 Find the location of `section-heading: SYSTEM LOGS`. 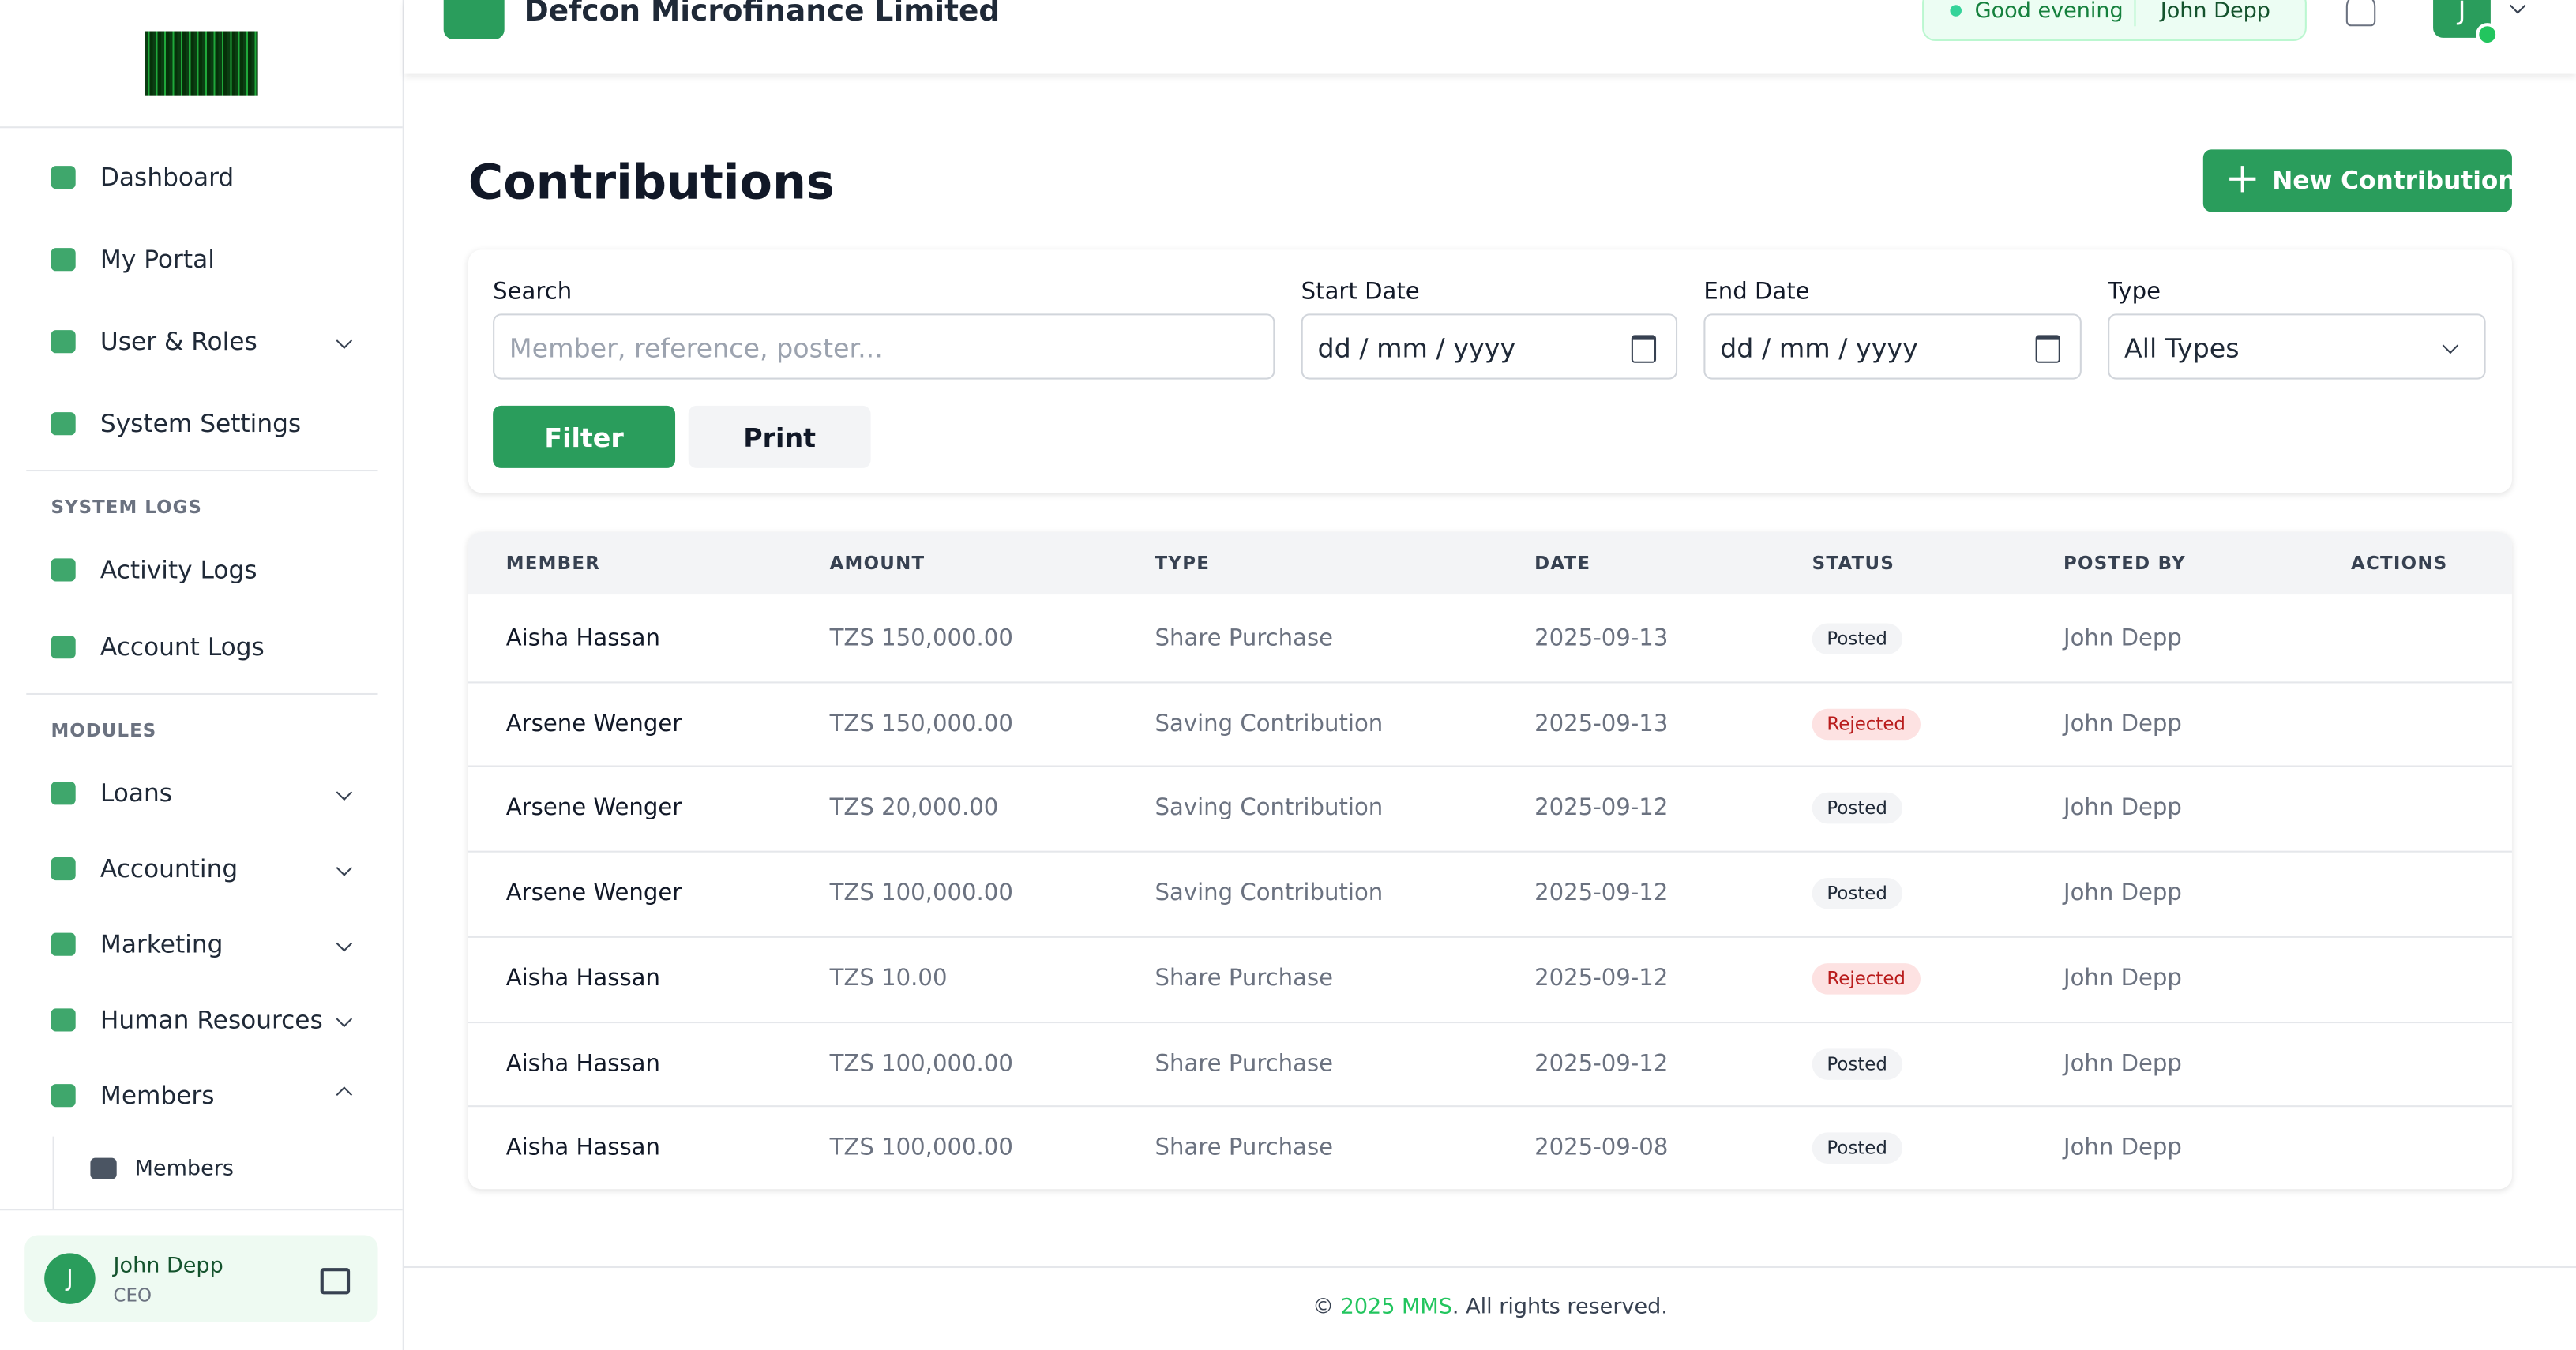

section-heading: SYSTEM LOGS is located at coordinates (126, 508).